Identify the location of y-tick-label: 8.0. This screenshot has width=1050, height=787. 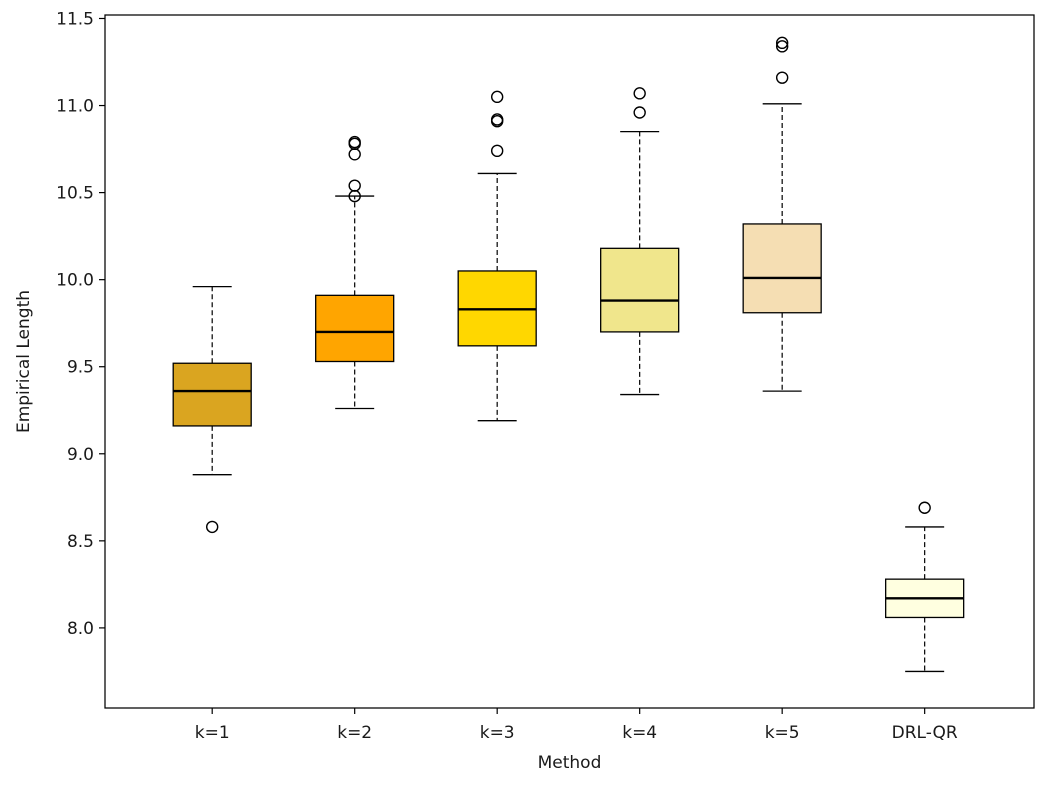
(80, 629).